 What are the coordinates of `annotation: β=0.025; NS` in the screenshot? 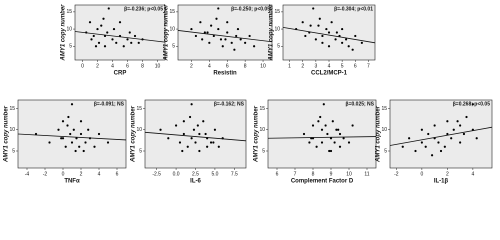 It's located at (360, 104).